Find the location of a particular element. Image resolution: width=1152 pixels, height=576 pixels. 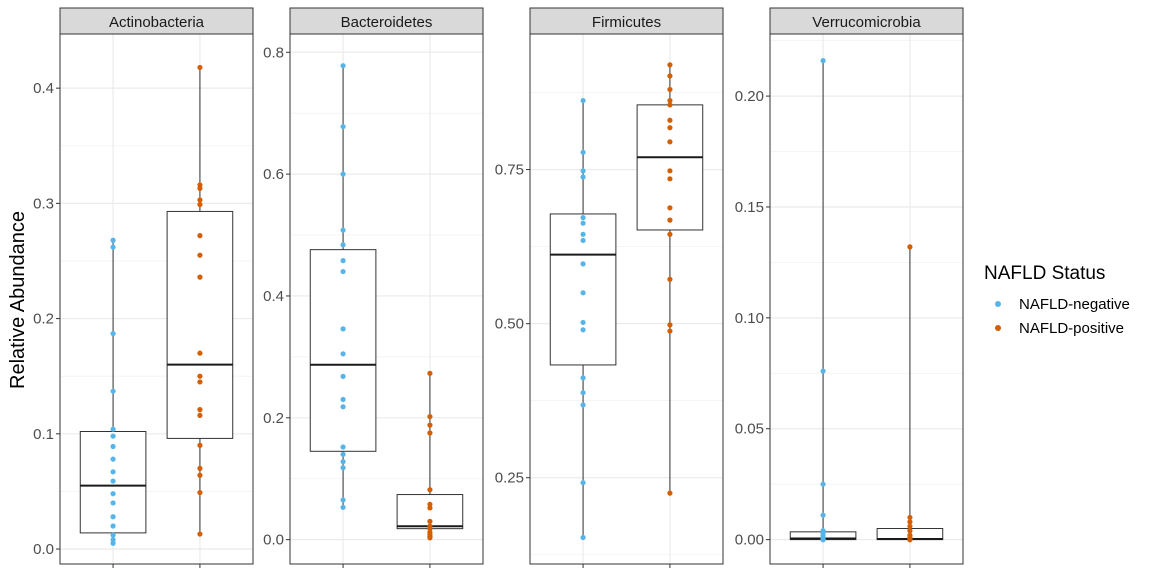

y-tick-label: 0.2 is located at coordinates (43, 319).